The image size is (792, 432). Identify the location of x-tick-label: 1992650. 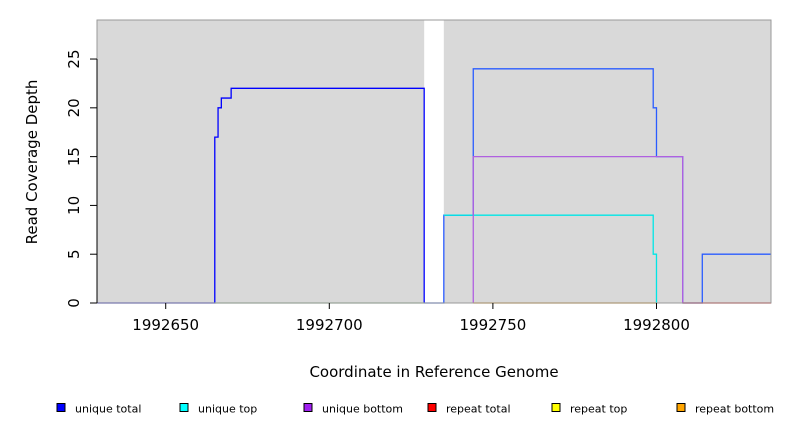
(165, 325).